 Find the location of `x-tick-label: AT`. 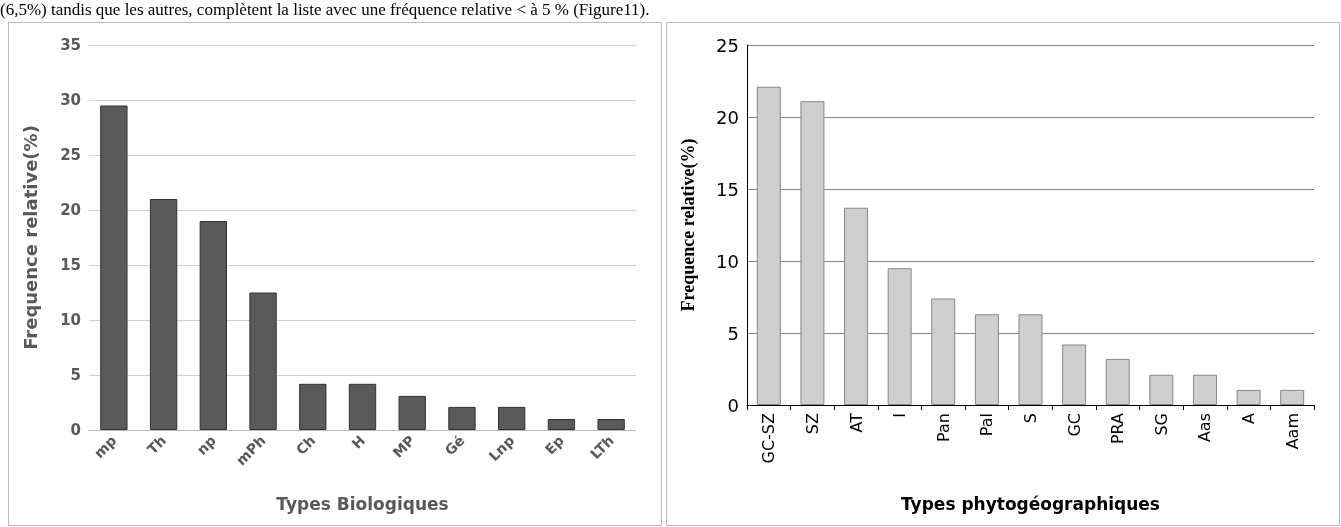

x-tick-label: AT is located at coordinates (856, 422).